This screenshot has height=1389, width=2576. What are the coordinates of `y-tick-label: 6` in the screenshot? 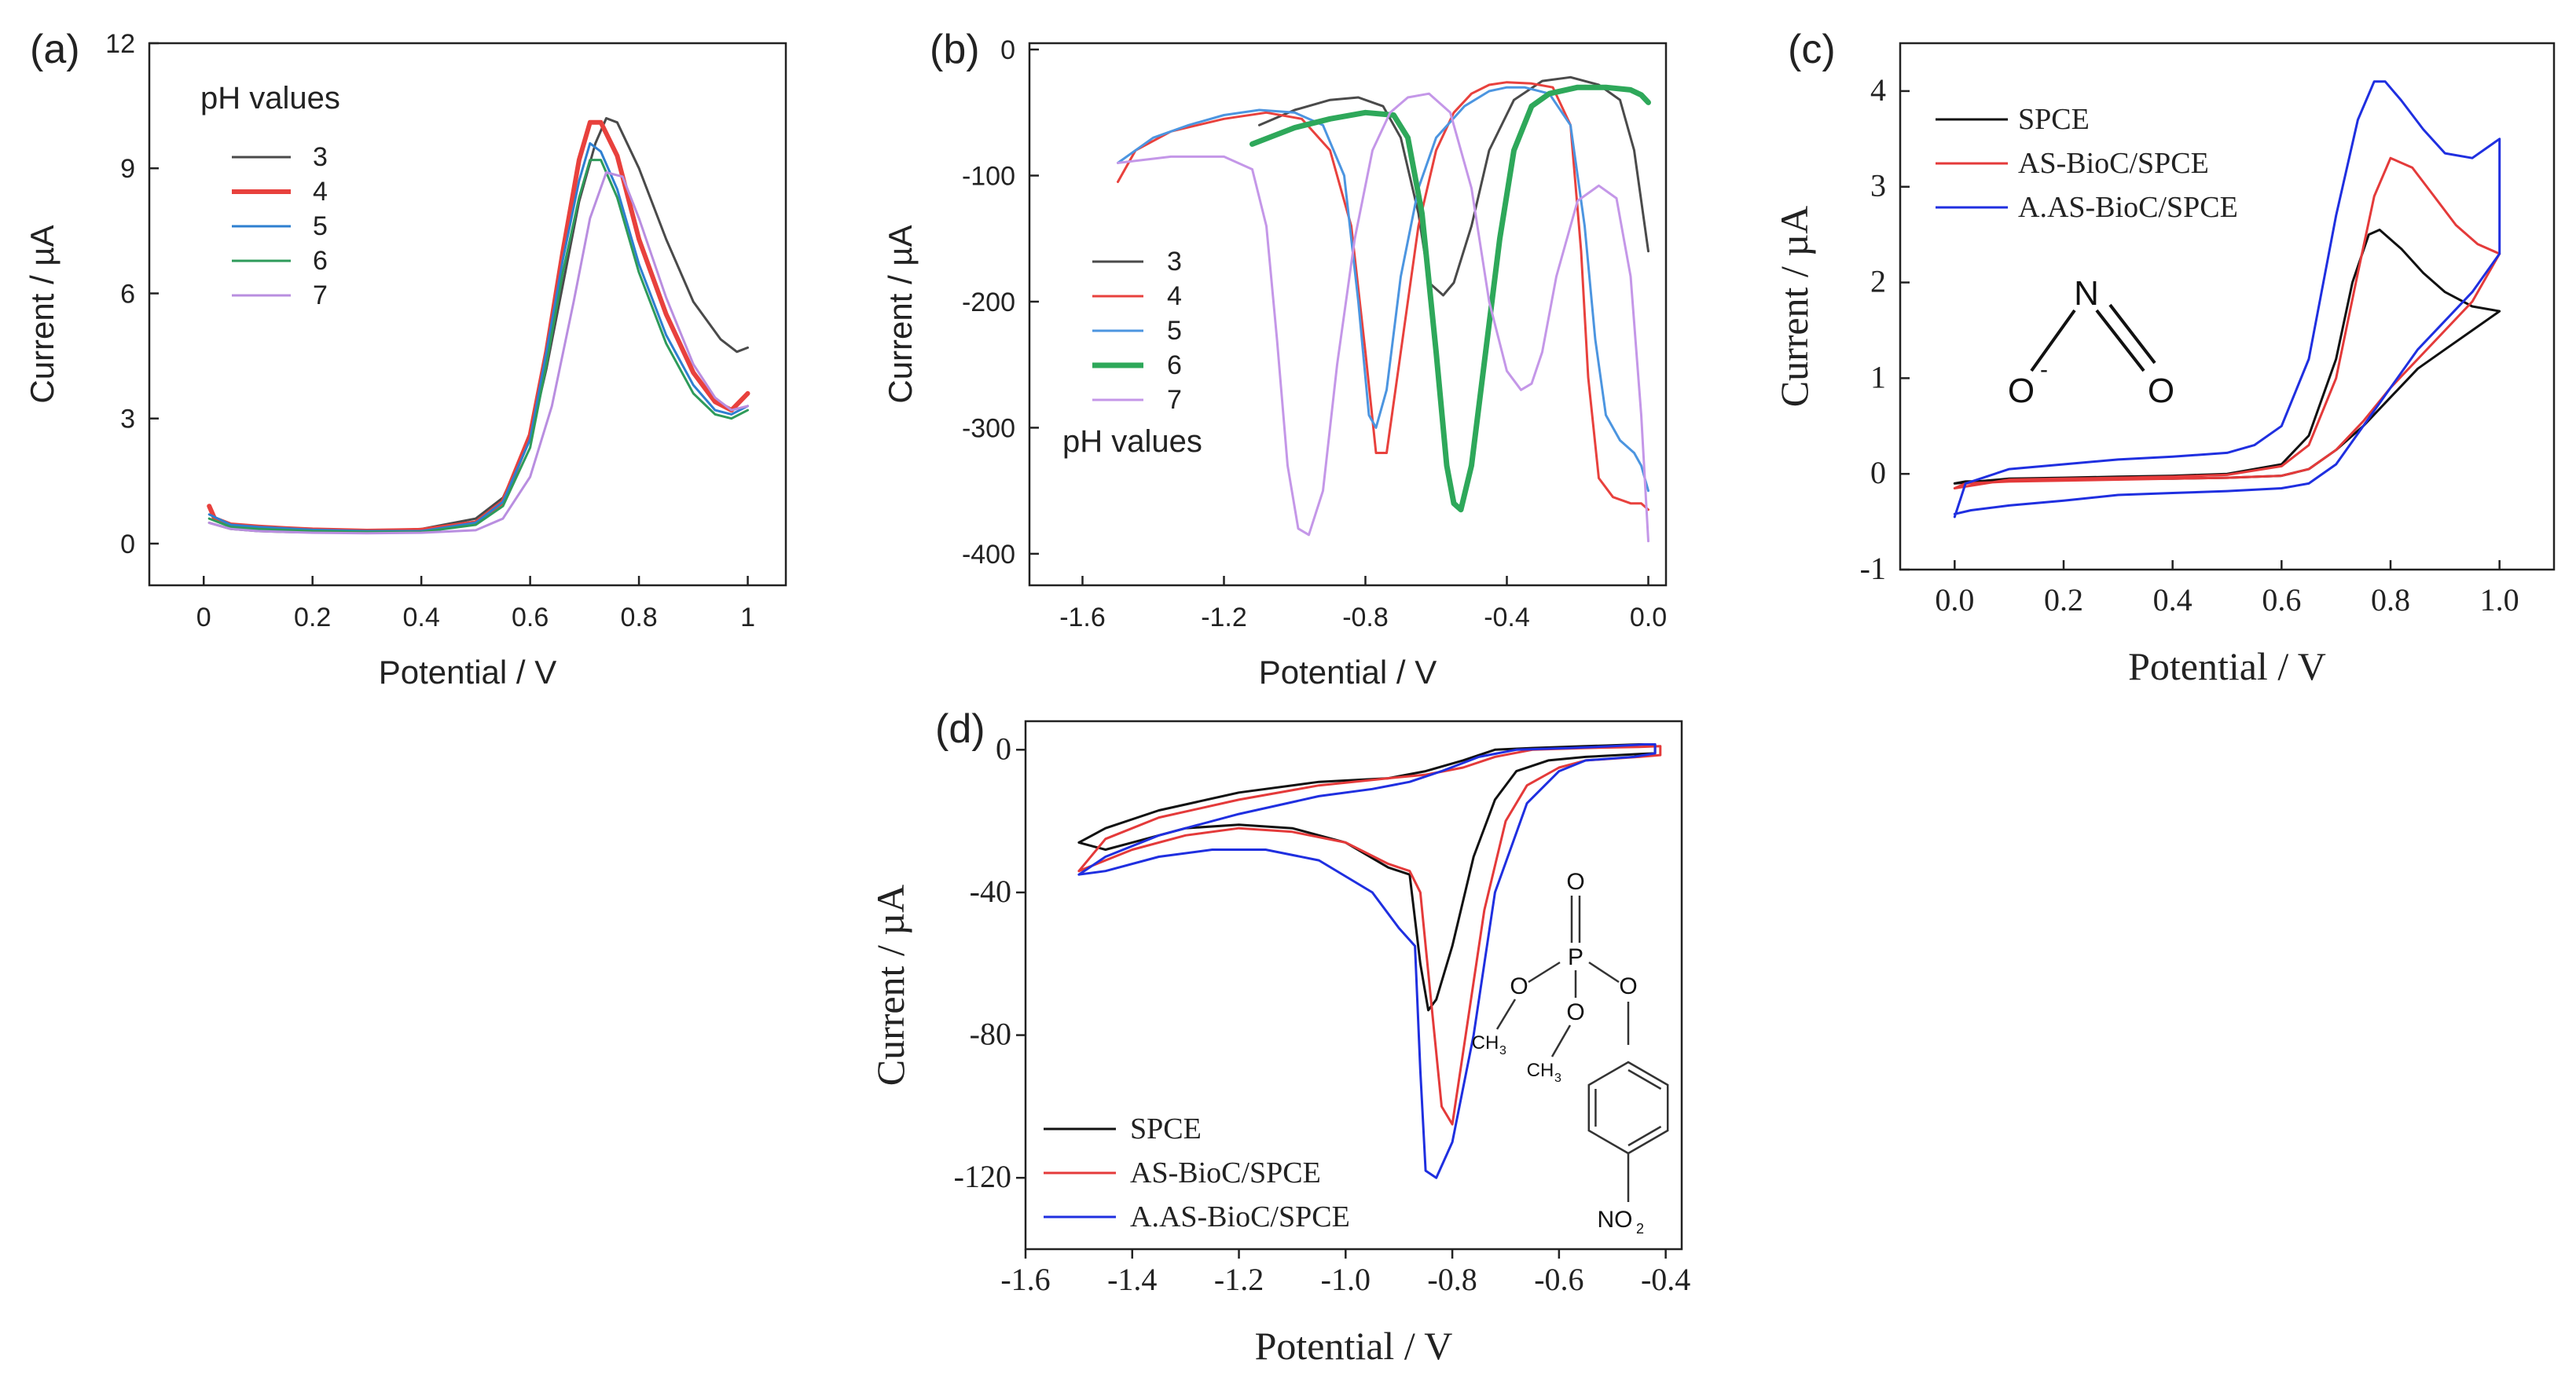 It's located at (127, 294).